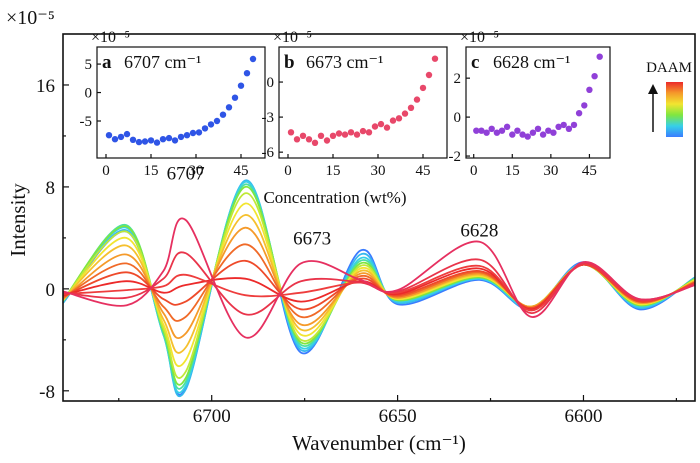 The height and width of the screenshot is (463, 700). Describe the element at coordinates (186, 173) in the screenshot. I see `peak-label-6707: 6707` at that location.